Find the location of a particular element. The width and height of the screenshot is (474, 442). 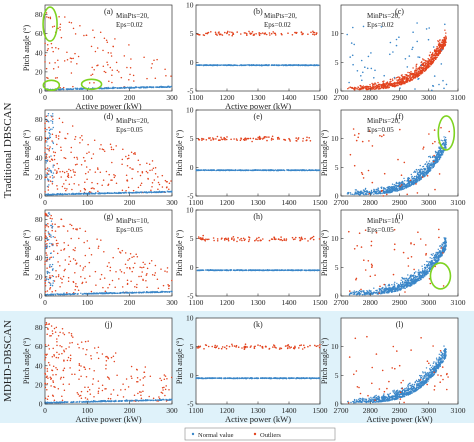

x-tick-label: 300 is located at coordinates (172, 302).